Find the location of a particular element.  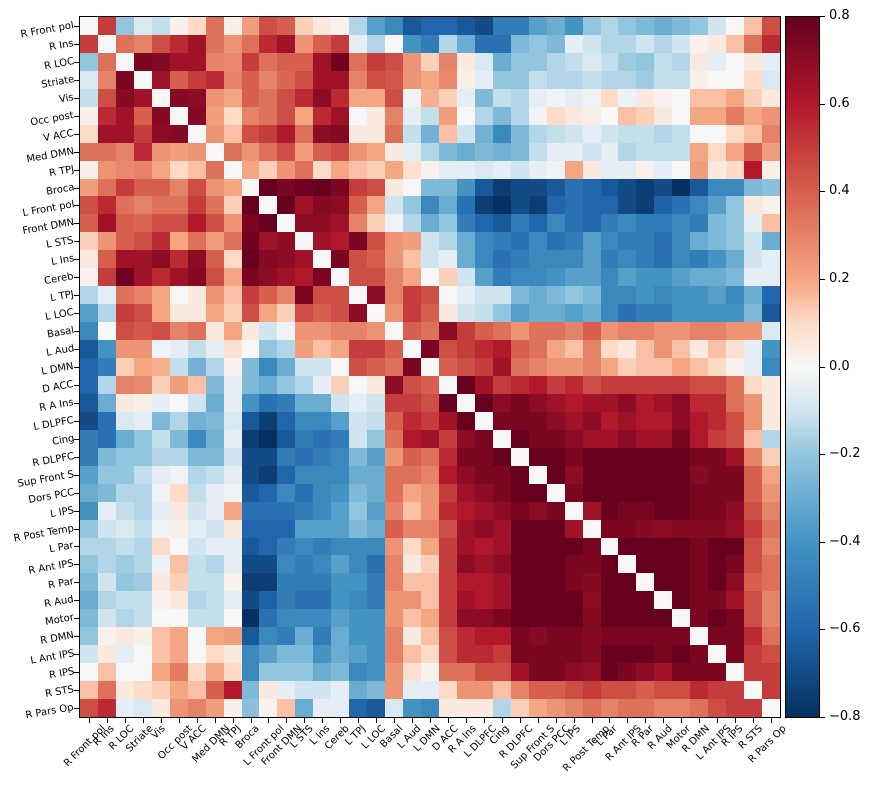

y-tick-label: R STS is located at coordinates (59, 692).